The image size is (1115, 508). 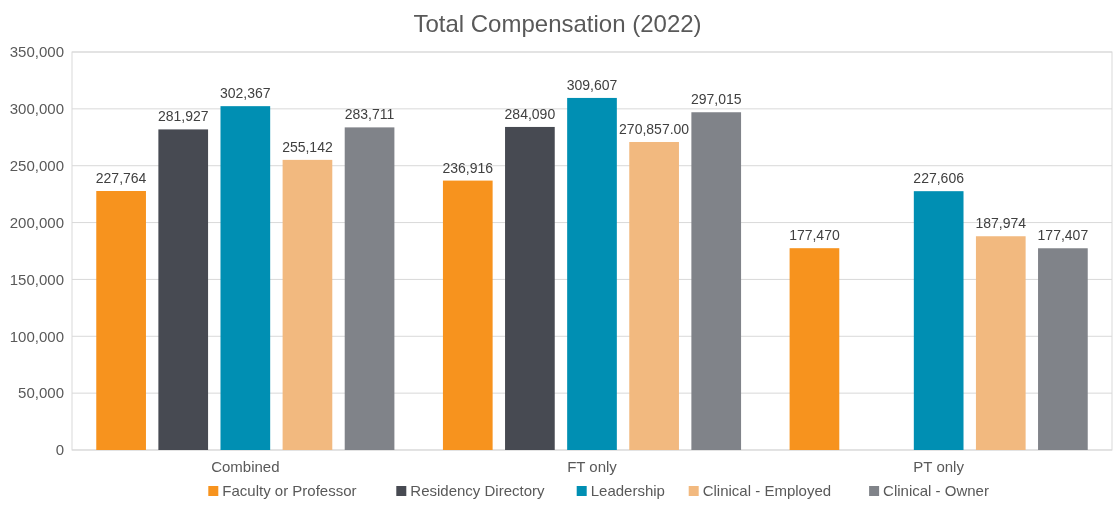 I want to click on y-tick-label: 350,000, so click(x=36, y=52).